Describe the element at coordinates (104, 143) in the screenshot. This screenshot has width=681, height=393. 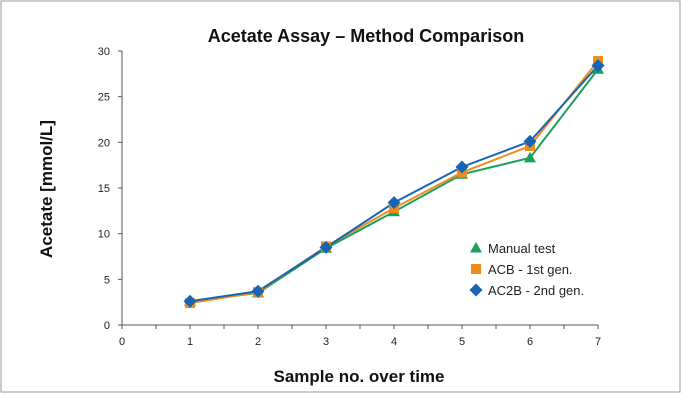
I see `y-tick-label: 20` at that location.